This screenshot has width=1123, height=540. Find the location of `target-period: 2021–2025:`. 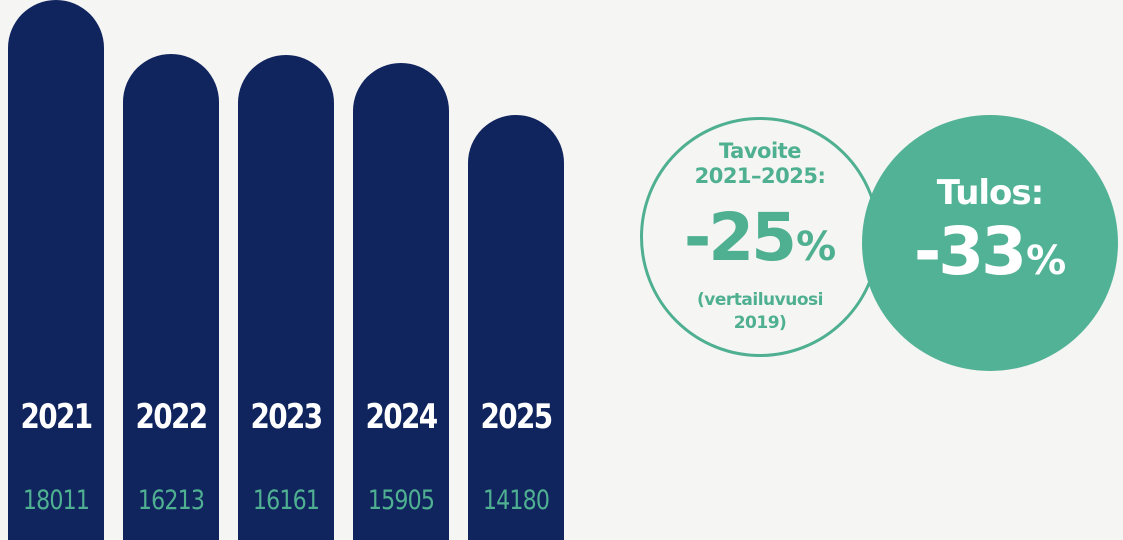

target-period: 2021–2025: is located at coordinates (760, 176).